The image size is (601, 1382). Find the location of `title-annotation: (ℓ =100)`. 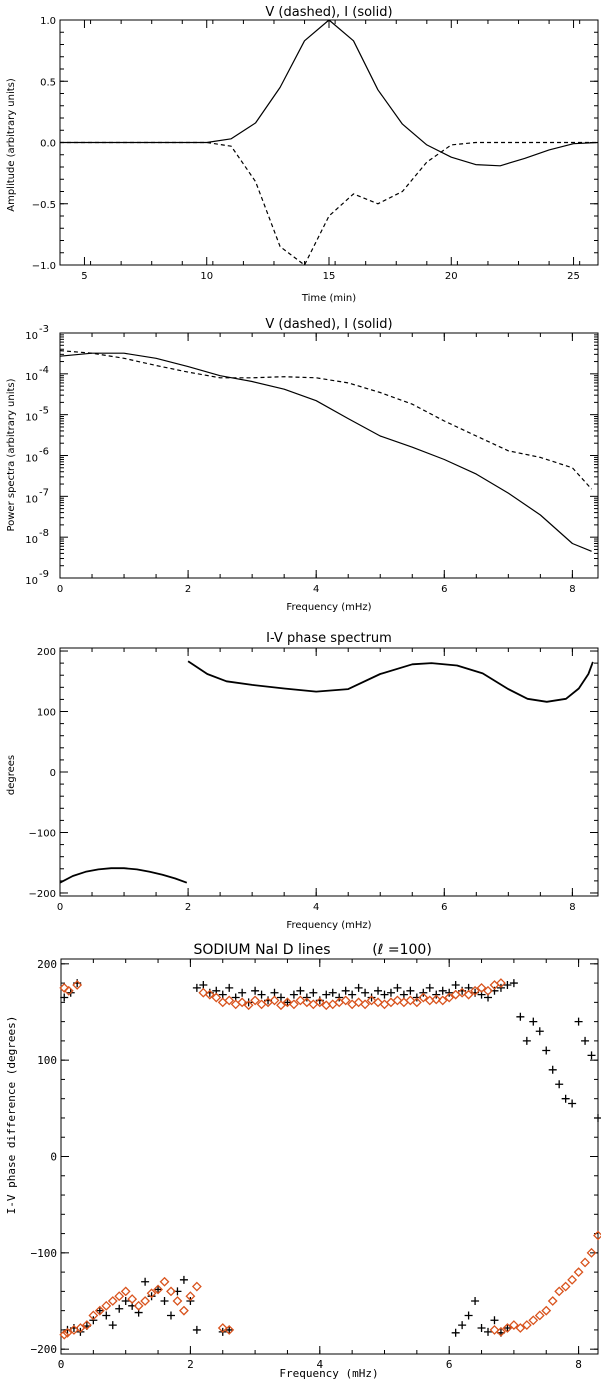

title-annotation: (ℓ =100) is located at coordinates (402, 950).